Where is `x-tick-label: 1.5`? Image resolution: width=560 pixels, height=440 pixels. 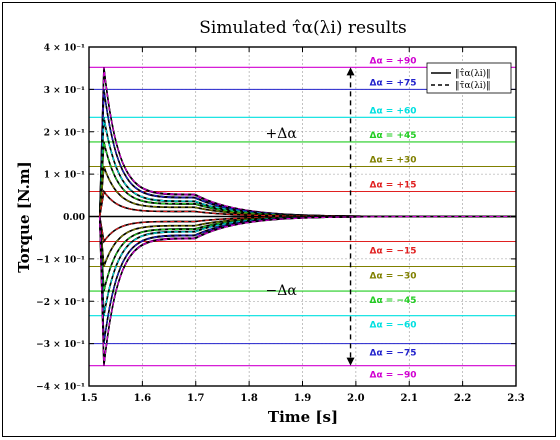
x-tick-label: 1.5 is located at coordinates (88, 398).